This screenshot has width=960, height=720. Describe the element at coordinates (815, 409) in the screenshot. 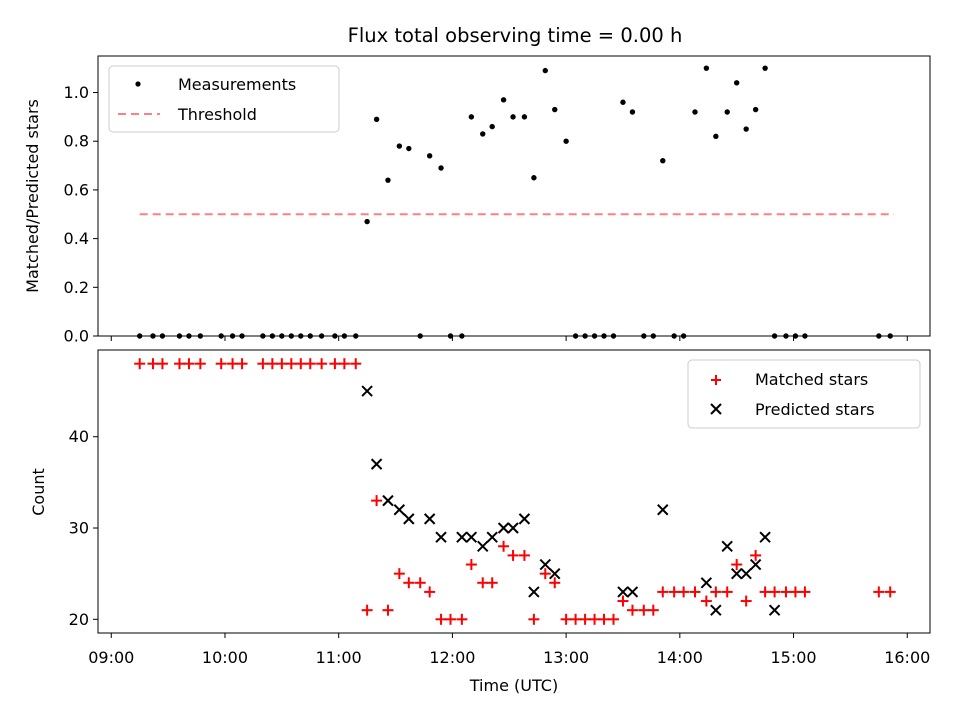

I see `legend-predicted-label: Predicted stars` at that location.